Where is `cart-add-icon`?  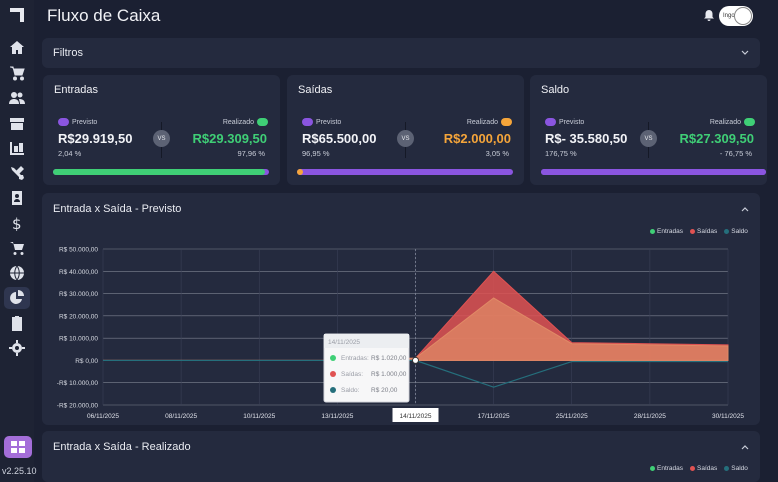
cart-add-icon is located at coordinates (17, 248).